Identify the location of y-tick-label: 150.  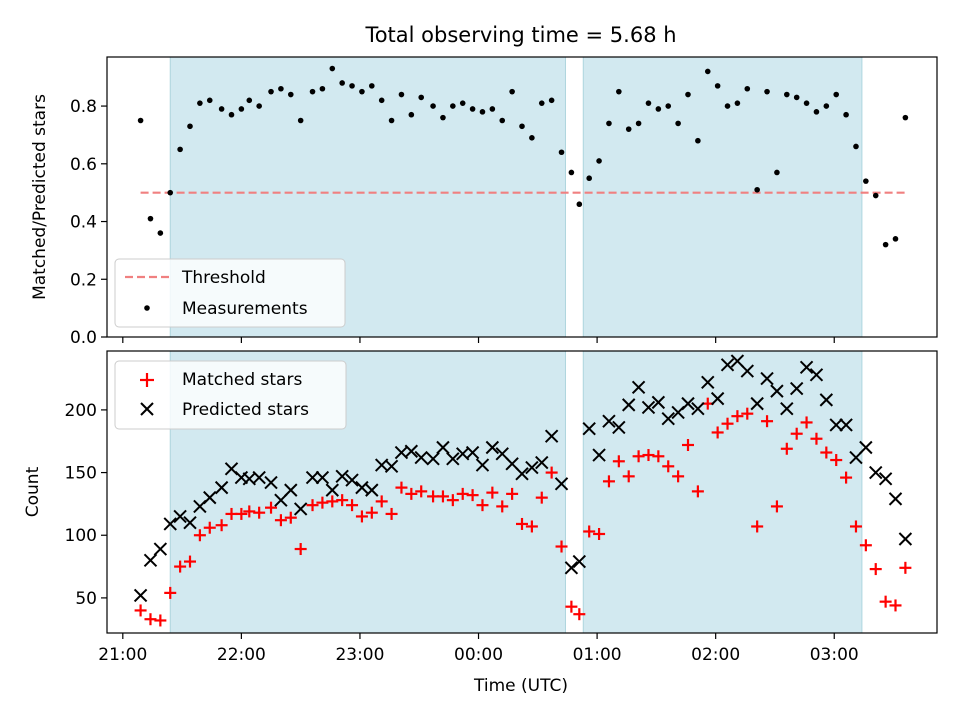
(81, 474).